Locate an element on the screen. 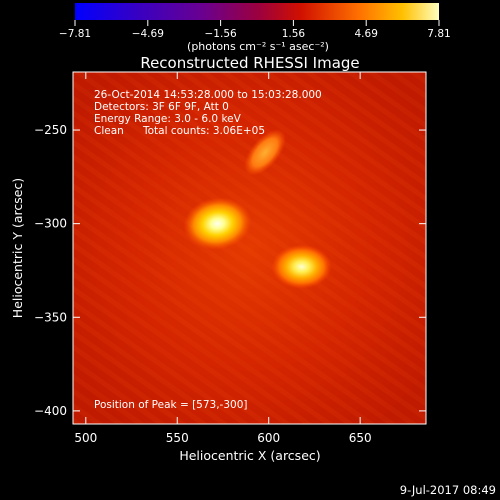  colorbar-tick-label: −1.56 is located at coordinates (221, 34).